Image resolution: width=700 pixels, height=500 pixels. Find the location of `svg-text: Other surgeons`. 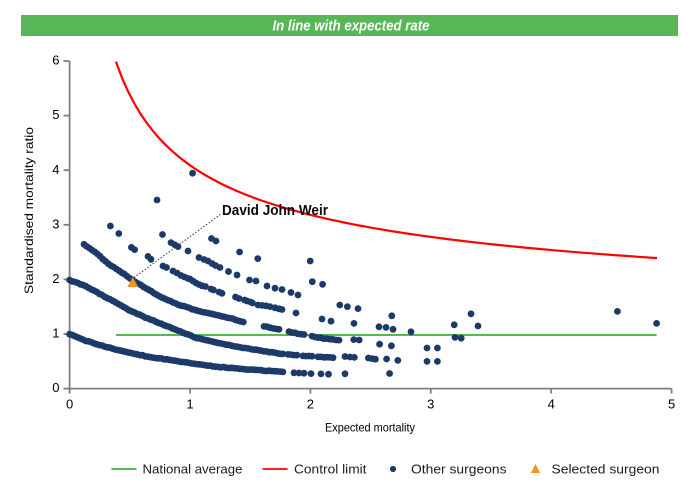

svg-text: Other surgeons is located at coordinates (459, 469).